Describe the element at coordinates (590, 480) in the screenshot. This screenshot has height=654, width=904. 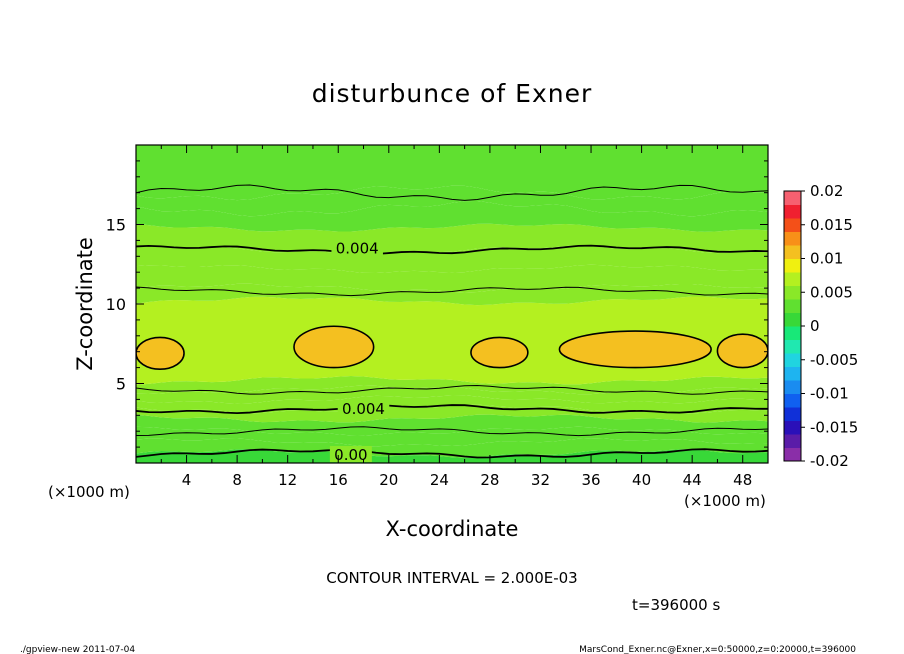
I see `x-tick-label: 36` at that location.